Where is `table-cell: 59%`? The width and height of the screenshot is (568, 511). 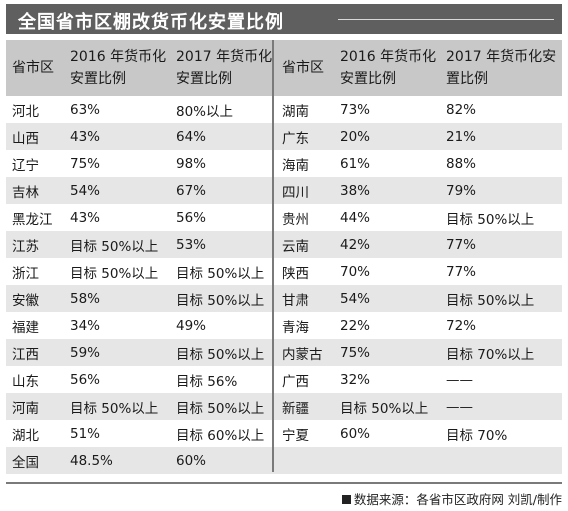
table-cell: 59% is located at coordinates (85, 352).